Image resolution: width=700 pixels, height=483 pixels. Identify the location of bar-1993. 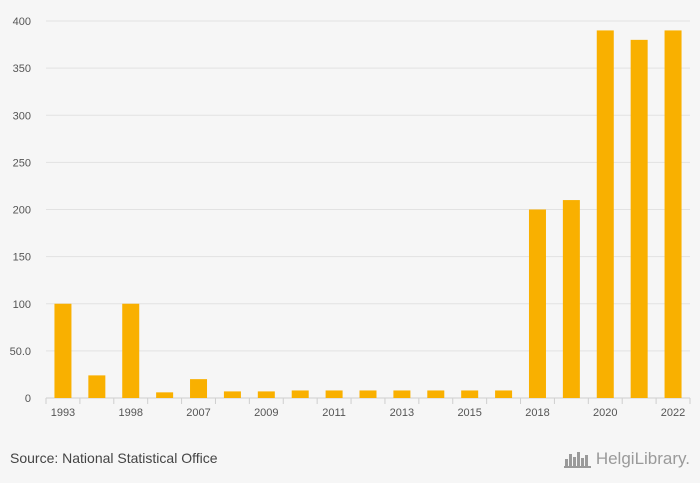
(63, 350).